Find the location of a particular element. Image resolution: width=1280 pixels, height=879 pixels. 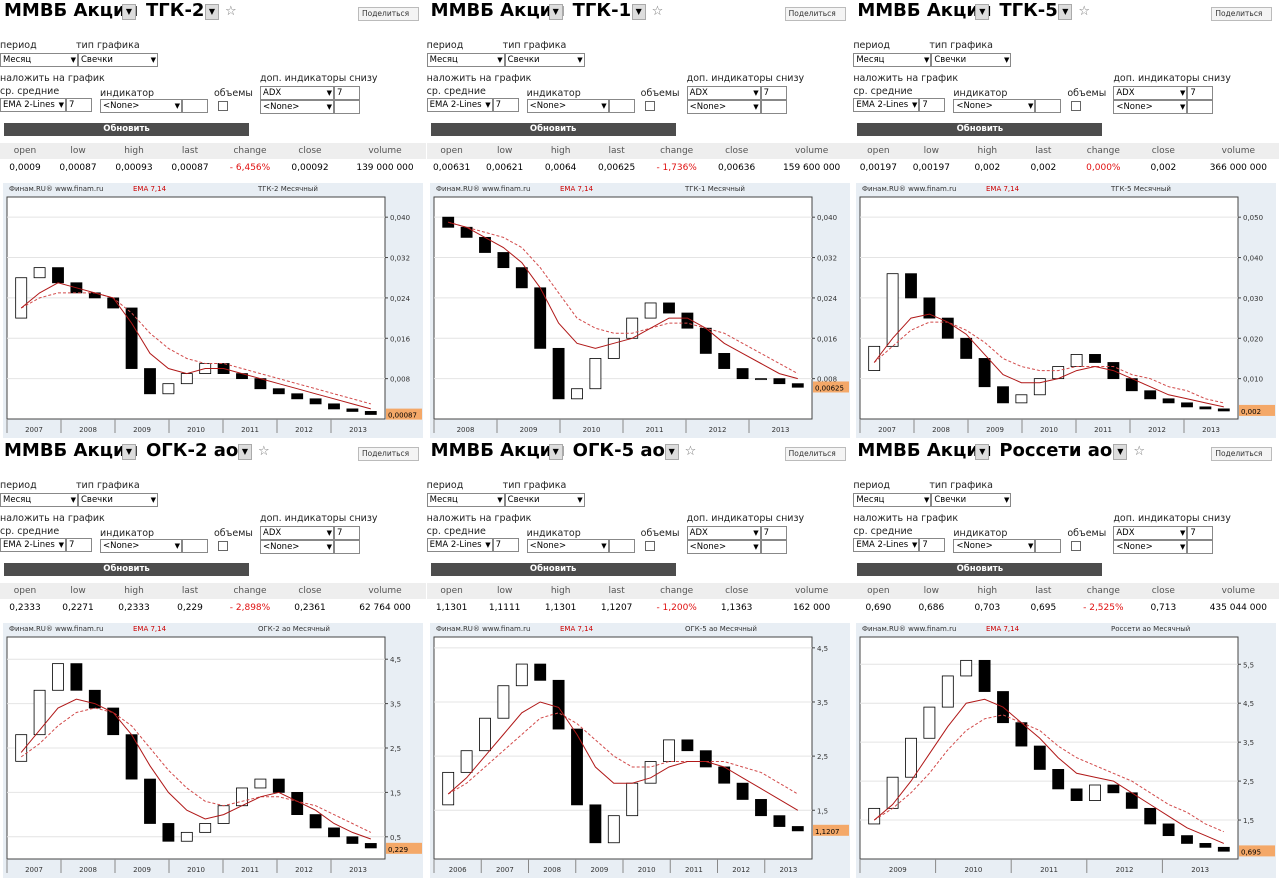

quote-header: open is located at coordinates (25, 151).